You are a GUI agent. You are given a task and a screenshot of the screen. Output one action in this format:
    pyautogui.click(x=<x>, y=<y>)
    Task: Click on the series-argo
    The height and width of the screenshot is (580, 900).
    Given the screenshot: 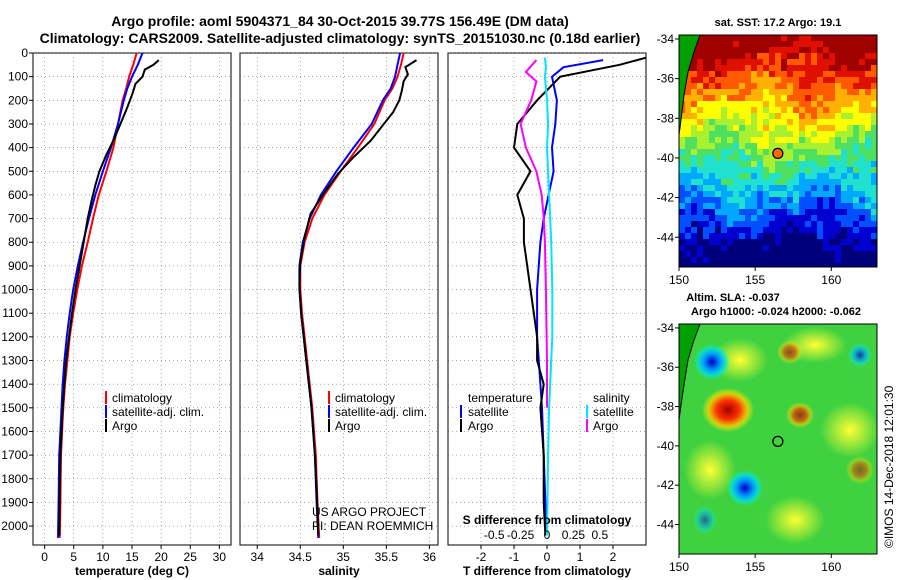 What is the action you would take?
    pyautogui.click(x=109, y=297)
    